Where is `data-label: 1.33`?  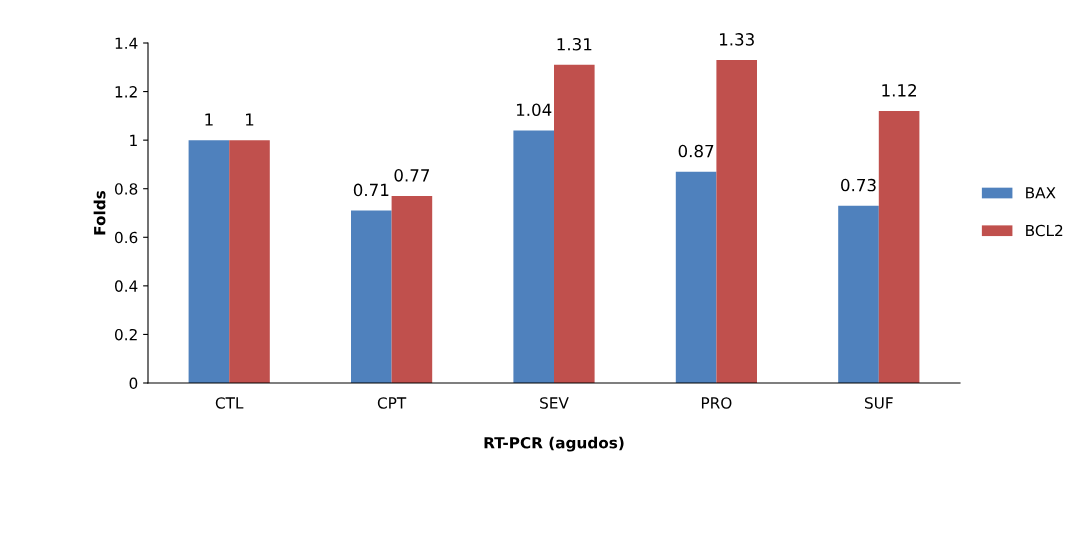
data-label: 1.33 is located at coordinates (736, 39).